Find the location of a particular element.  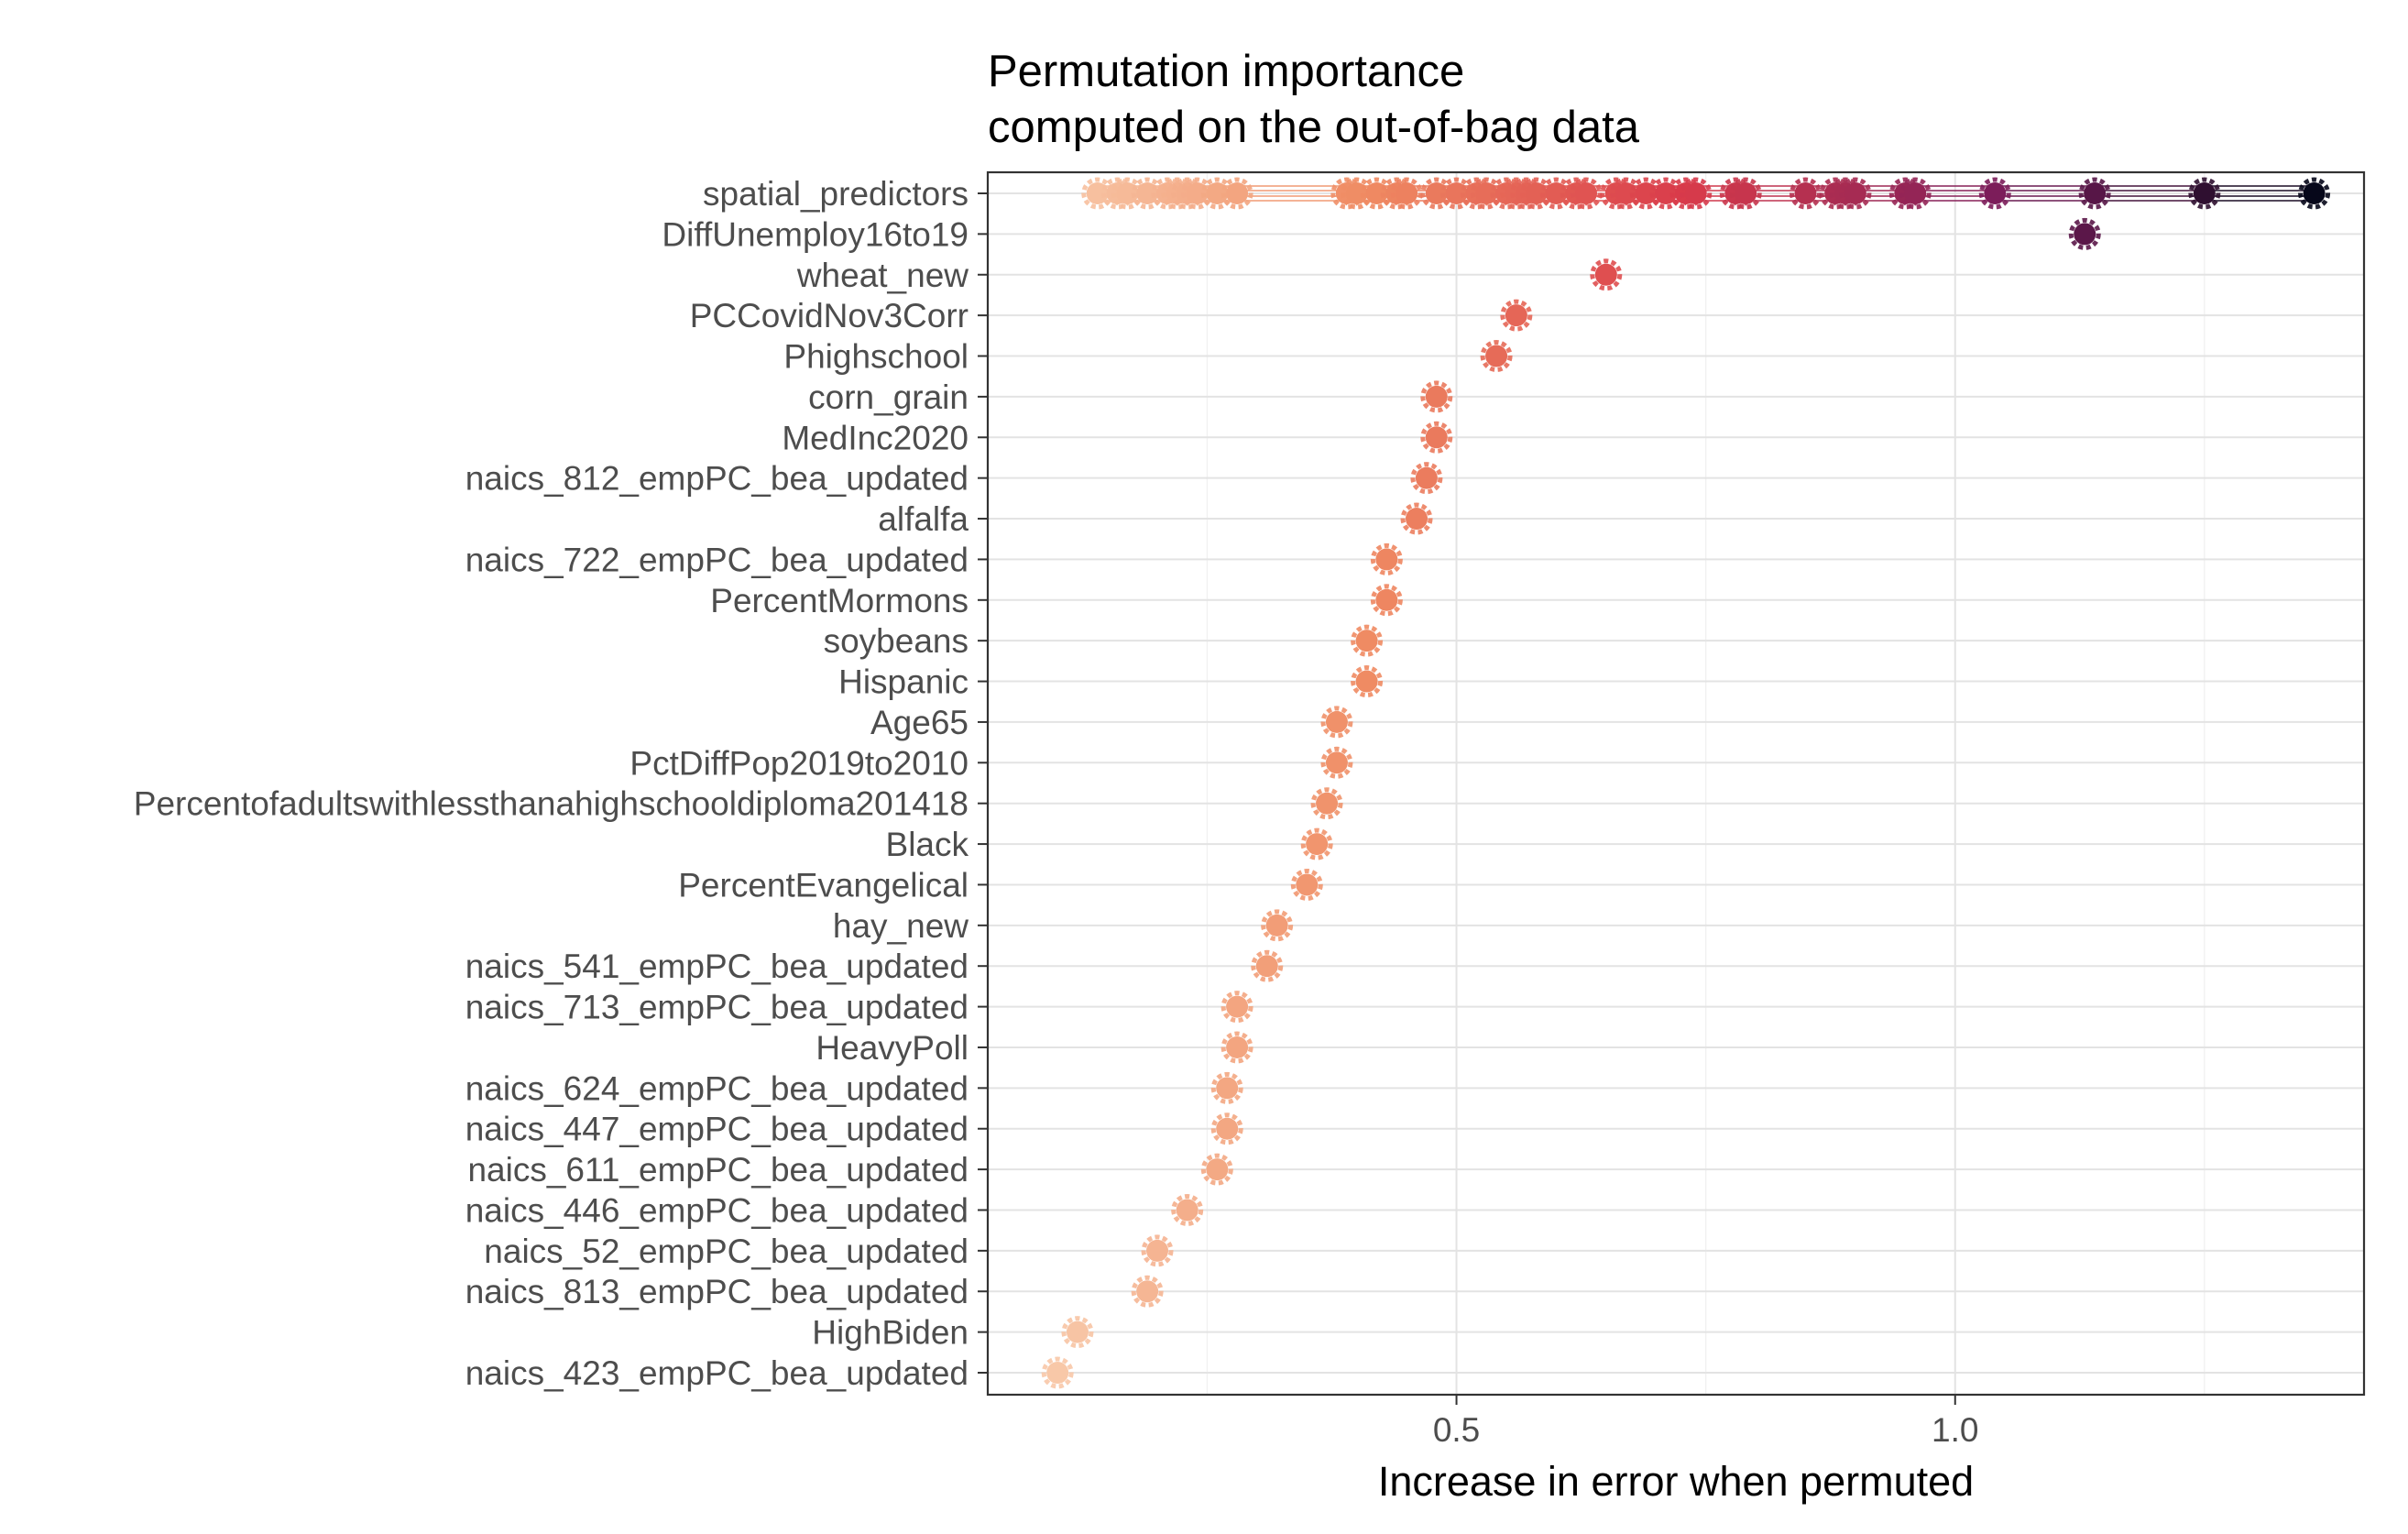

x-axis: 0.5 1.0 is located at coordinates (1705, 1422).